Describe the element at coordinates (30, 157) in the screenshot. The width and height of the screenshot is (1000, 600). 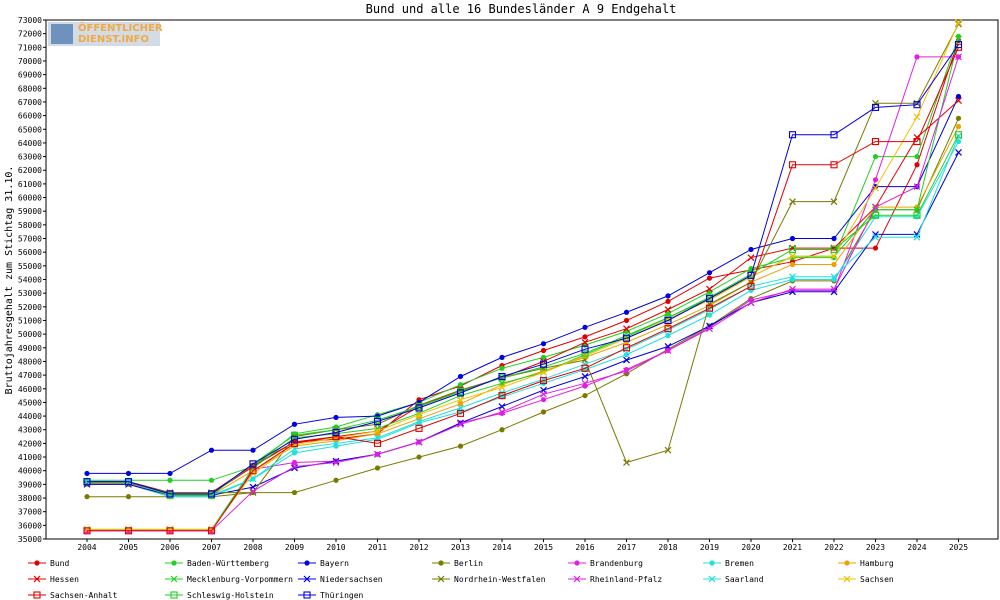
I see `y-tick-label: 63000` at that location.